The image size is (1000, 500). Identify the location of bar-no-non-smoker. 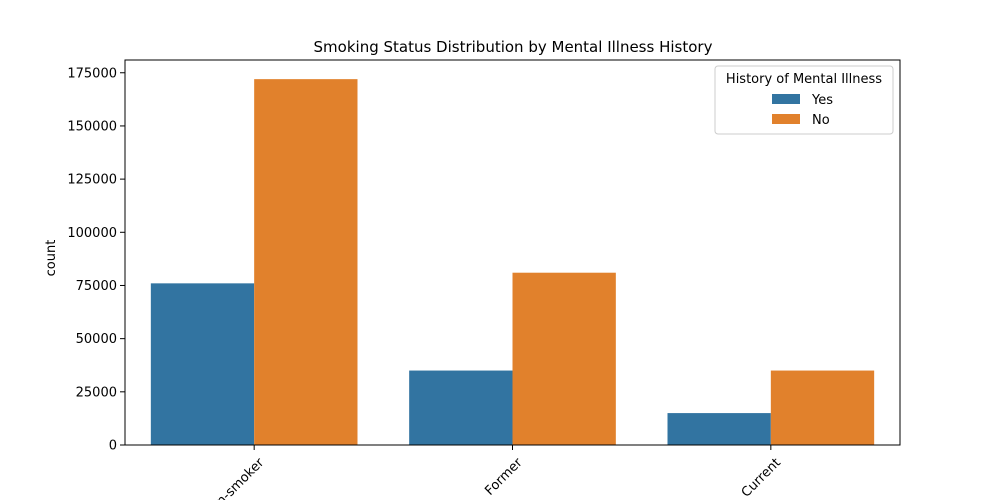
(306, 262).